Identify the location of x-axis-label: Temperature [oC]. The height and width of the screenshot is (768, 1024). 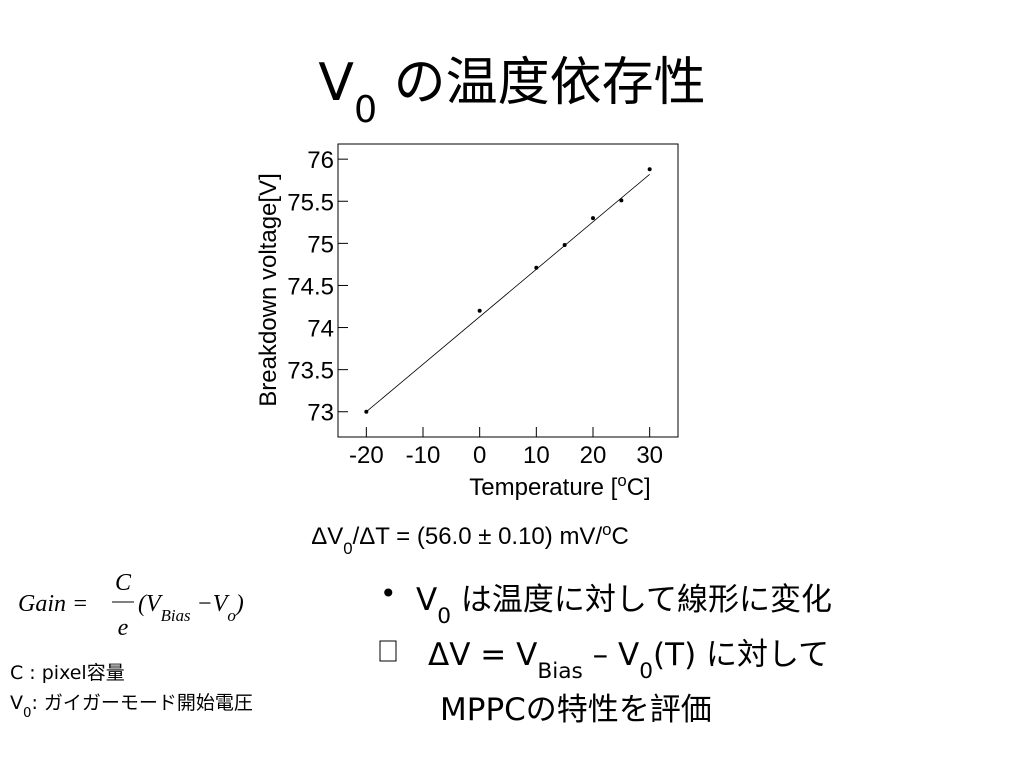
(559, 486).